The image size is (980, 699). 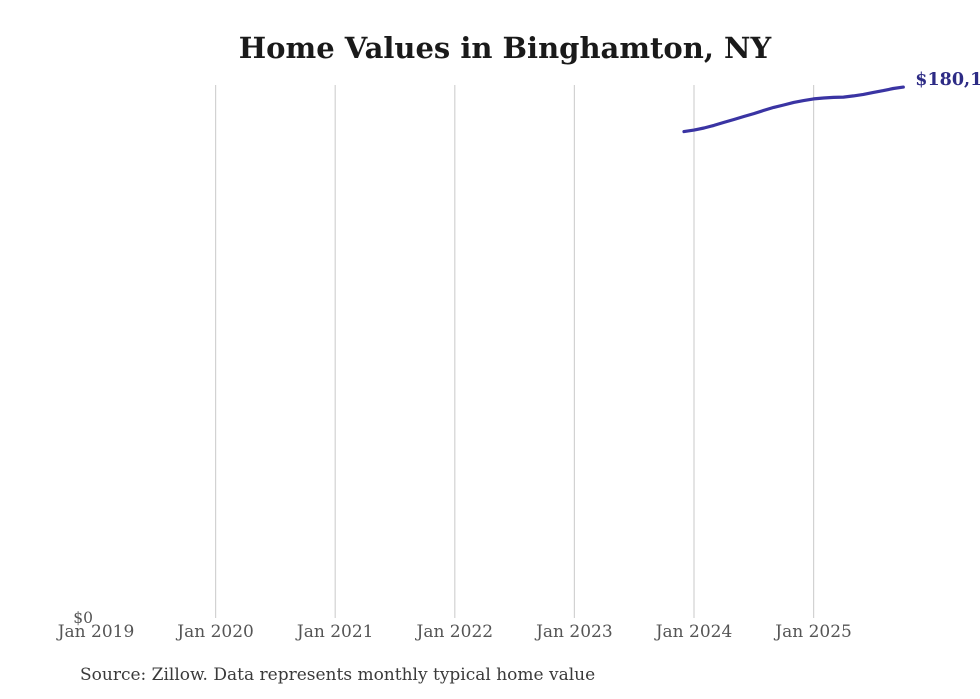 What do you see at coordinates (455, 632) in the screenshot?
I see `x-tick-label: Jan 2022` at bounding box center [455, 632].